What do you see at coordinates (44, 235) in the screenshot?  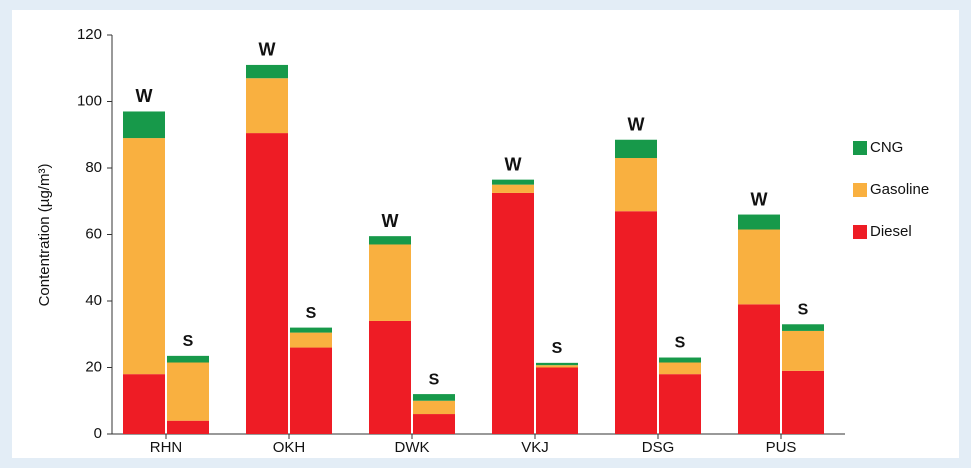 I see `y-axis-label: Contentration (µg/m³)` at bounding box center [44, 235].